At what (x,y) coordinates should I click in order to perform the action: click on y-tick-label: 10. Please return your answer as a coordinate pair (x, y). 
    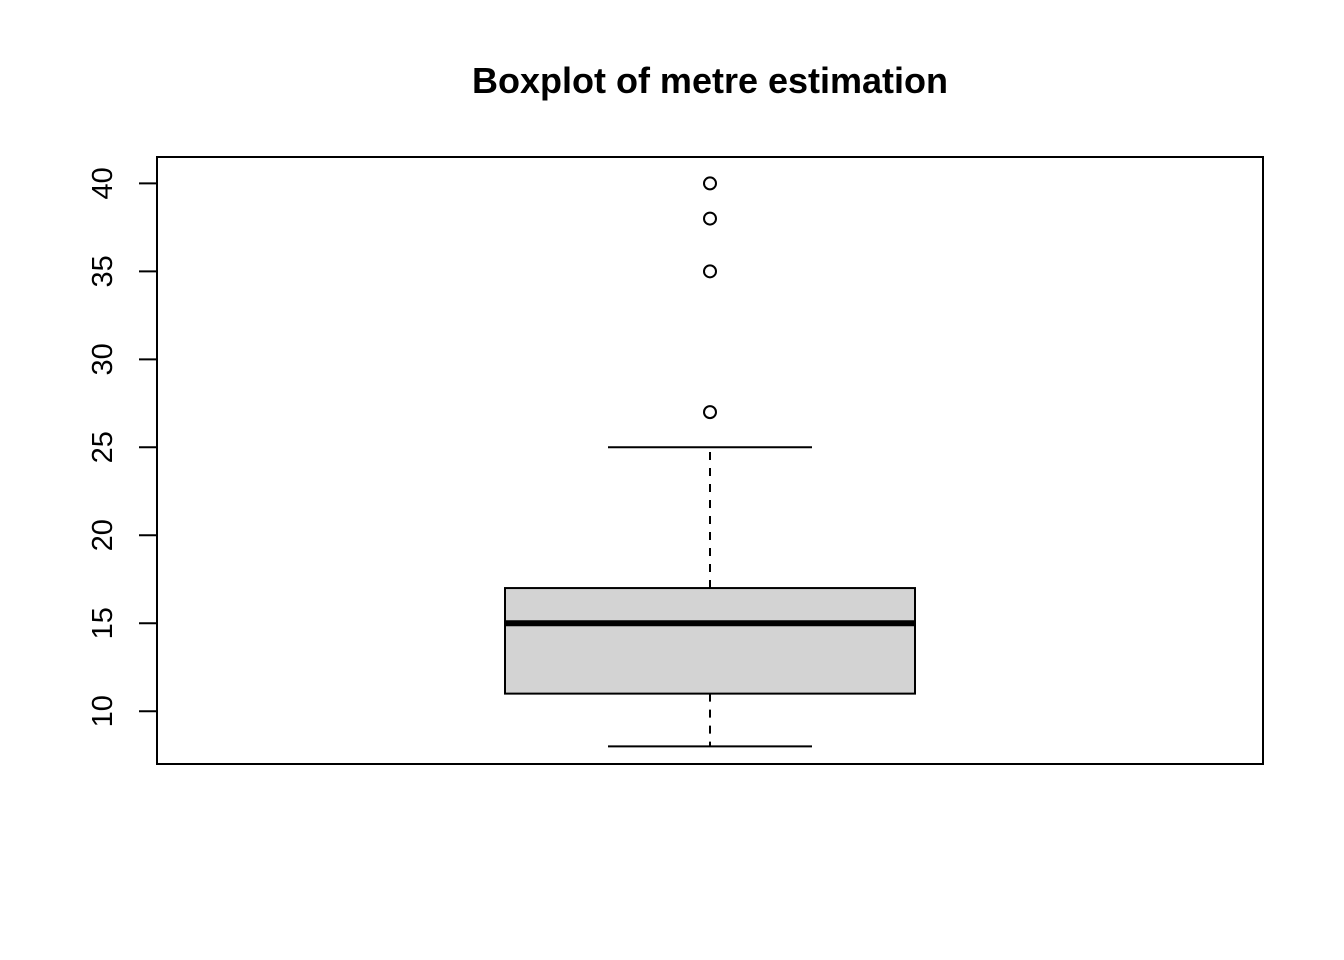
    Looking at the image, I should click on (103, 711).